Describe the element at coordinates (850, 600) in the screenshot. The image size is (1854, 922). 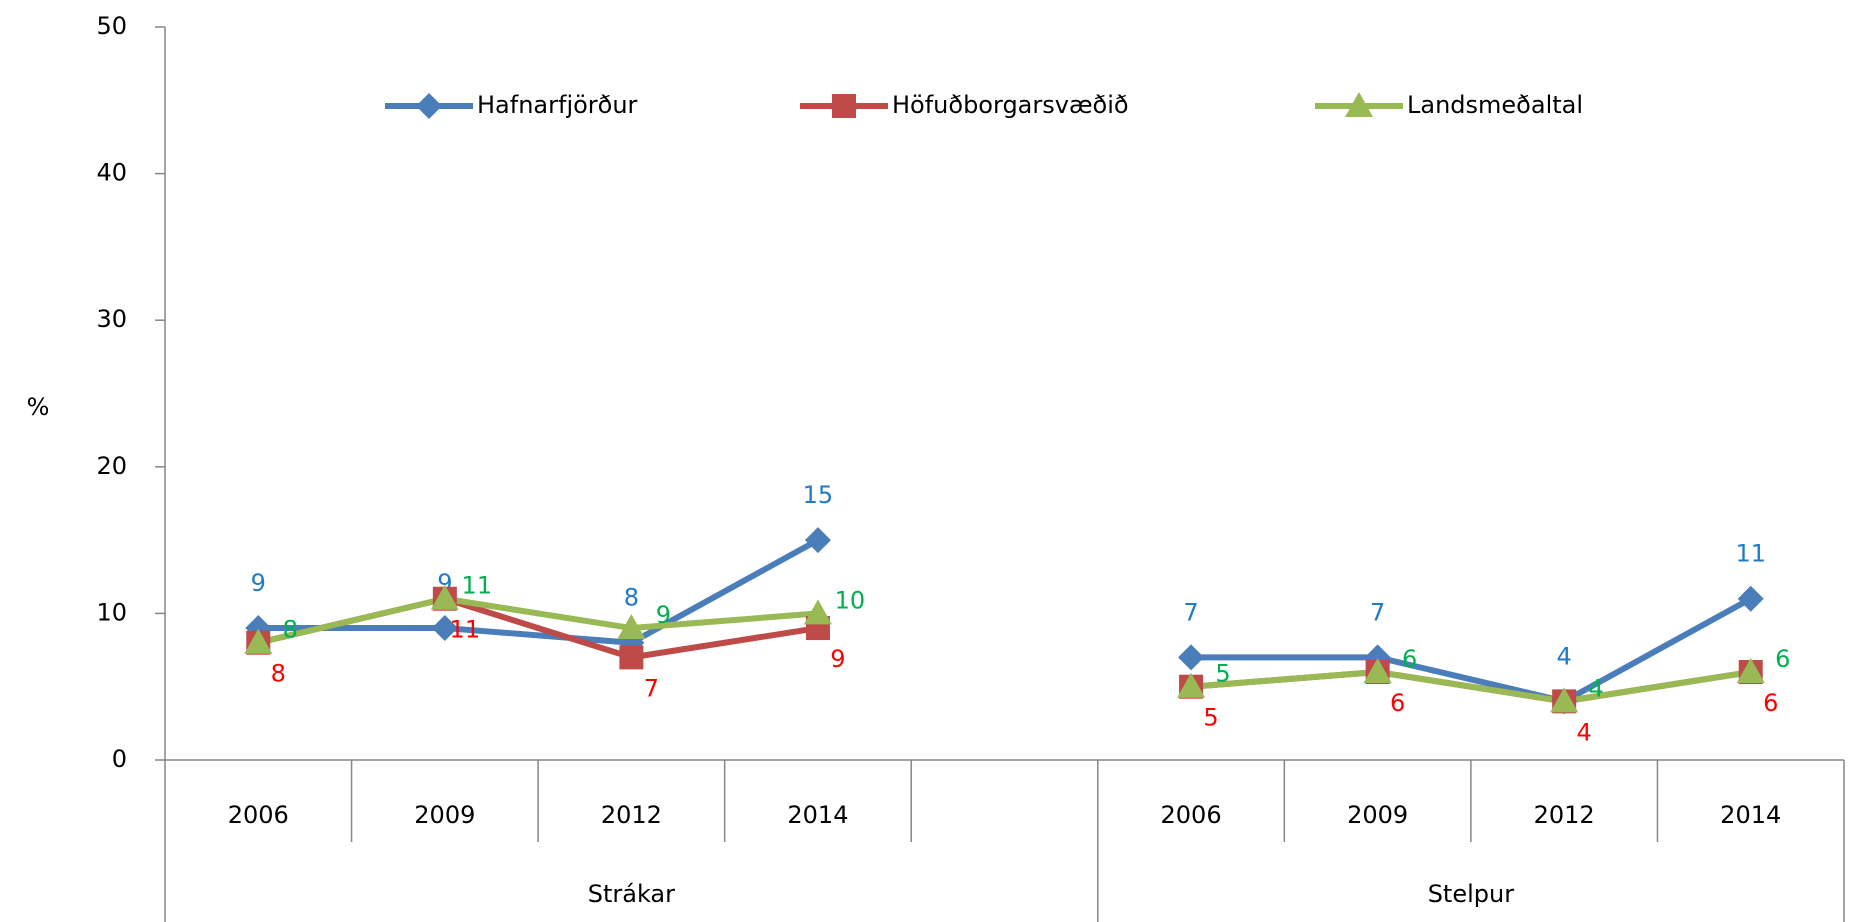
I see `data-label: 10` at that location.